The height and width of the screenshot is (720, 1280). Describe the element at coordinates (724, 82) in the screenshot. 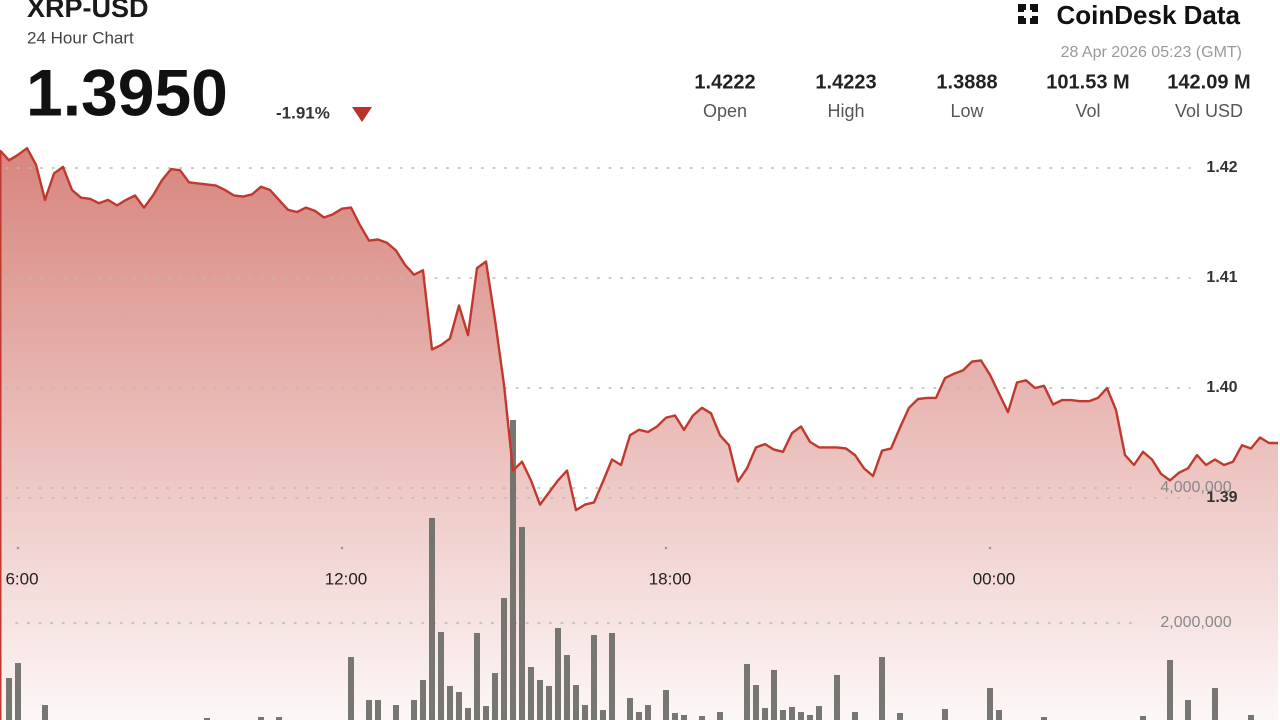

I see `stat-value: 1.4222` at that location.